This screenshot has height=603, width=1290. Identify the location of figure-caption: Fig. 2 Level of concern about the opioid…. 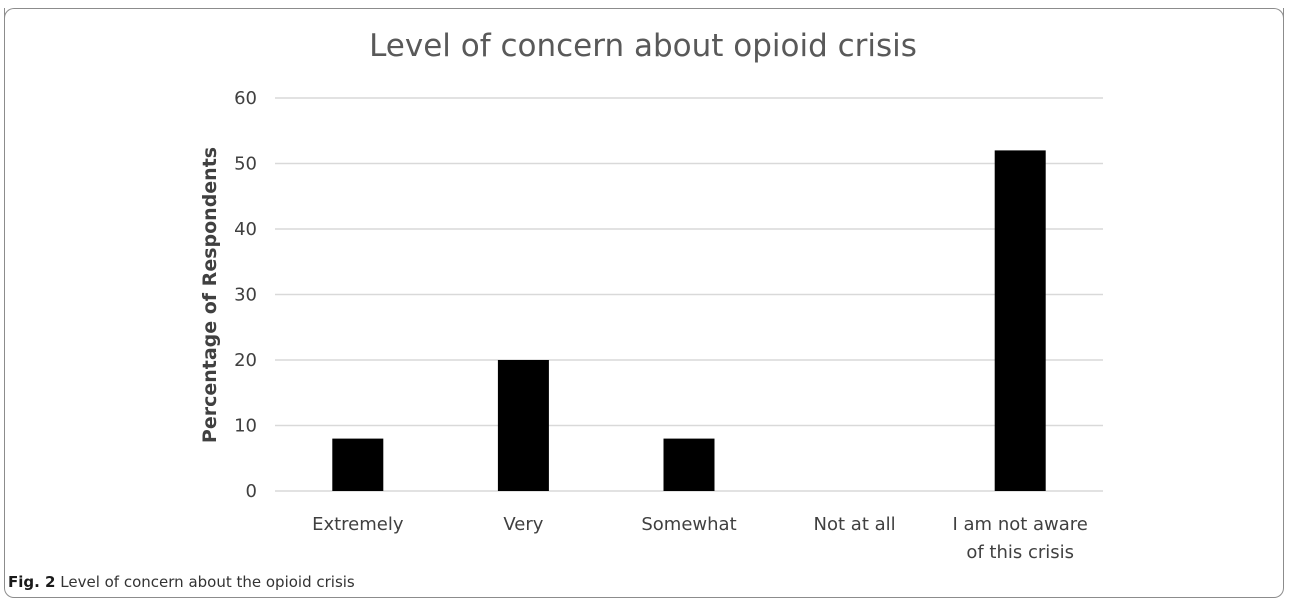
(181, 582).